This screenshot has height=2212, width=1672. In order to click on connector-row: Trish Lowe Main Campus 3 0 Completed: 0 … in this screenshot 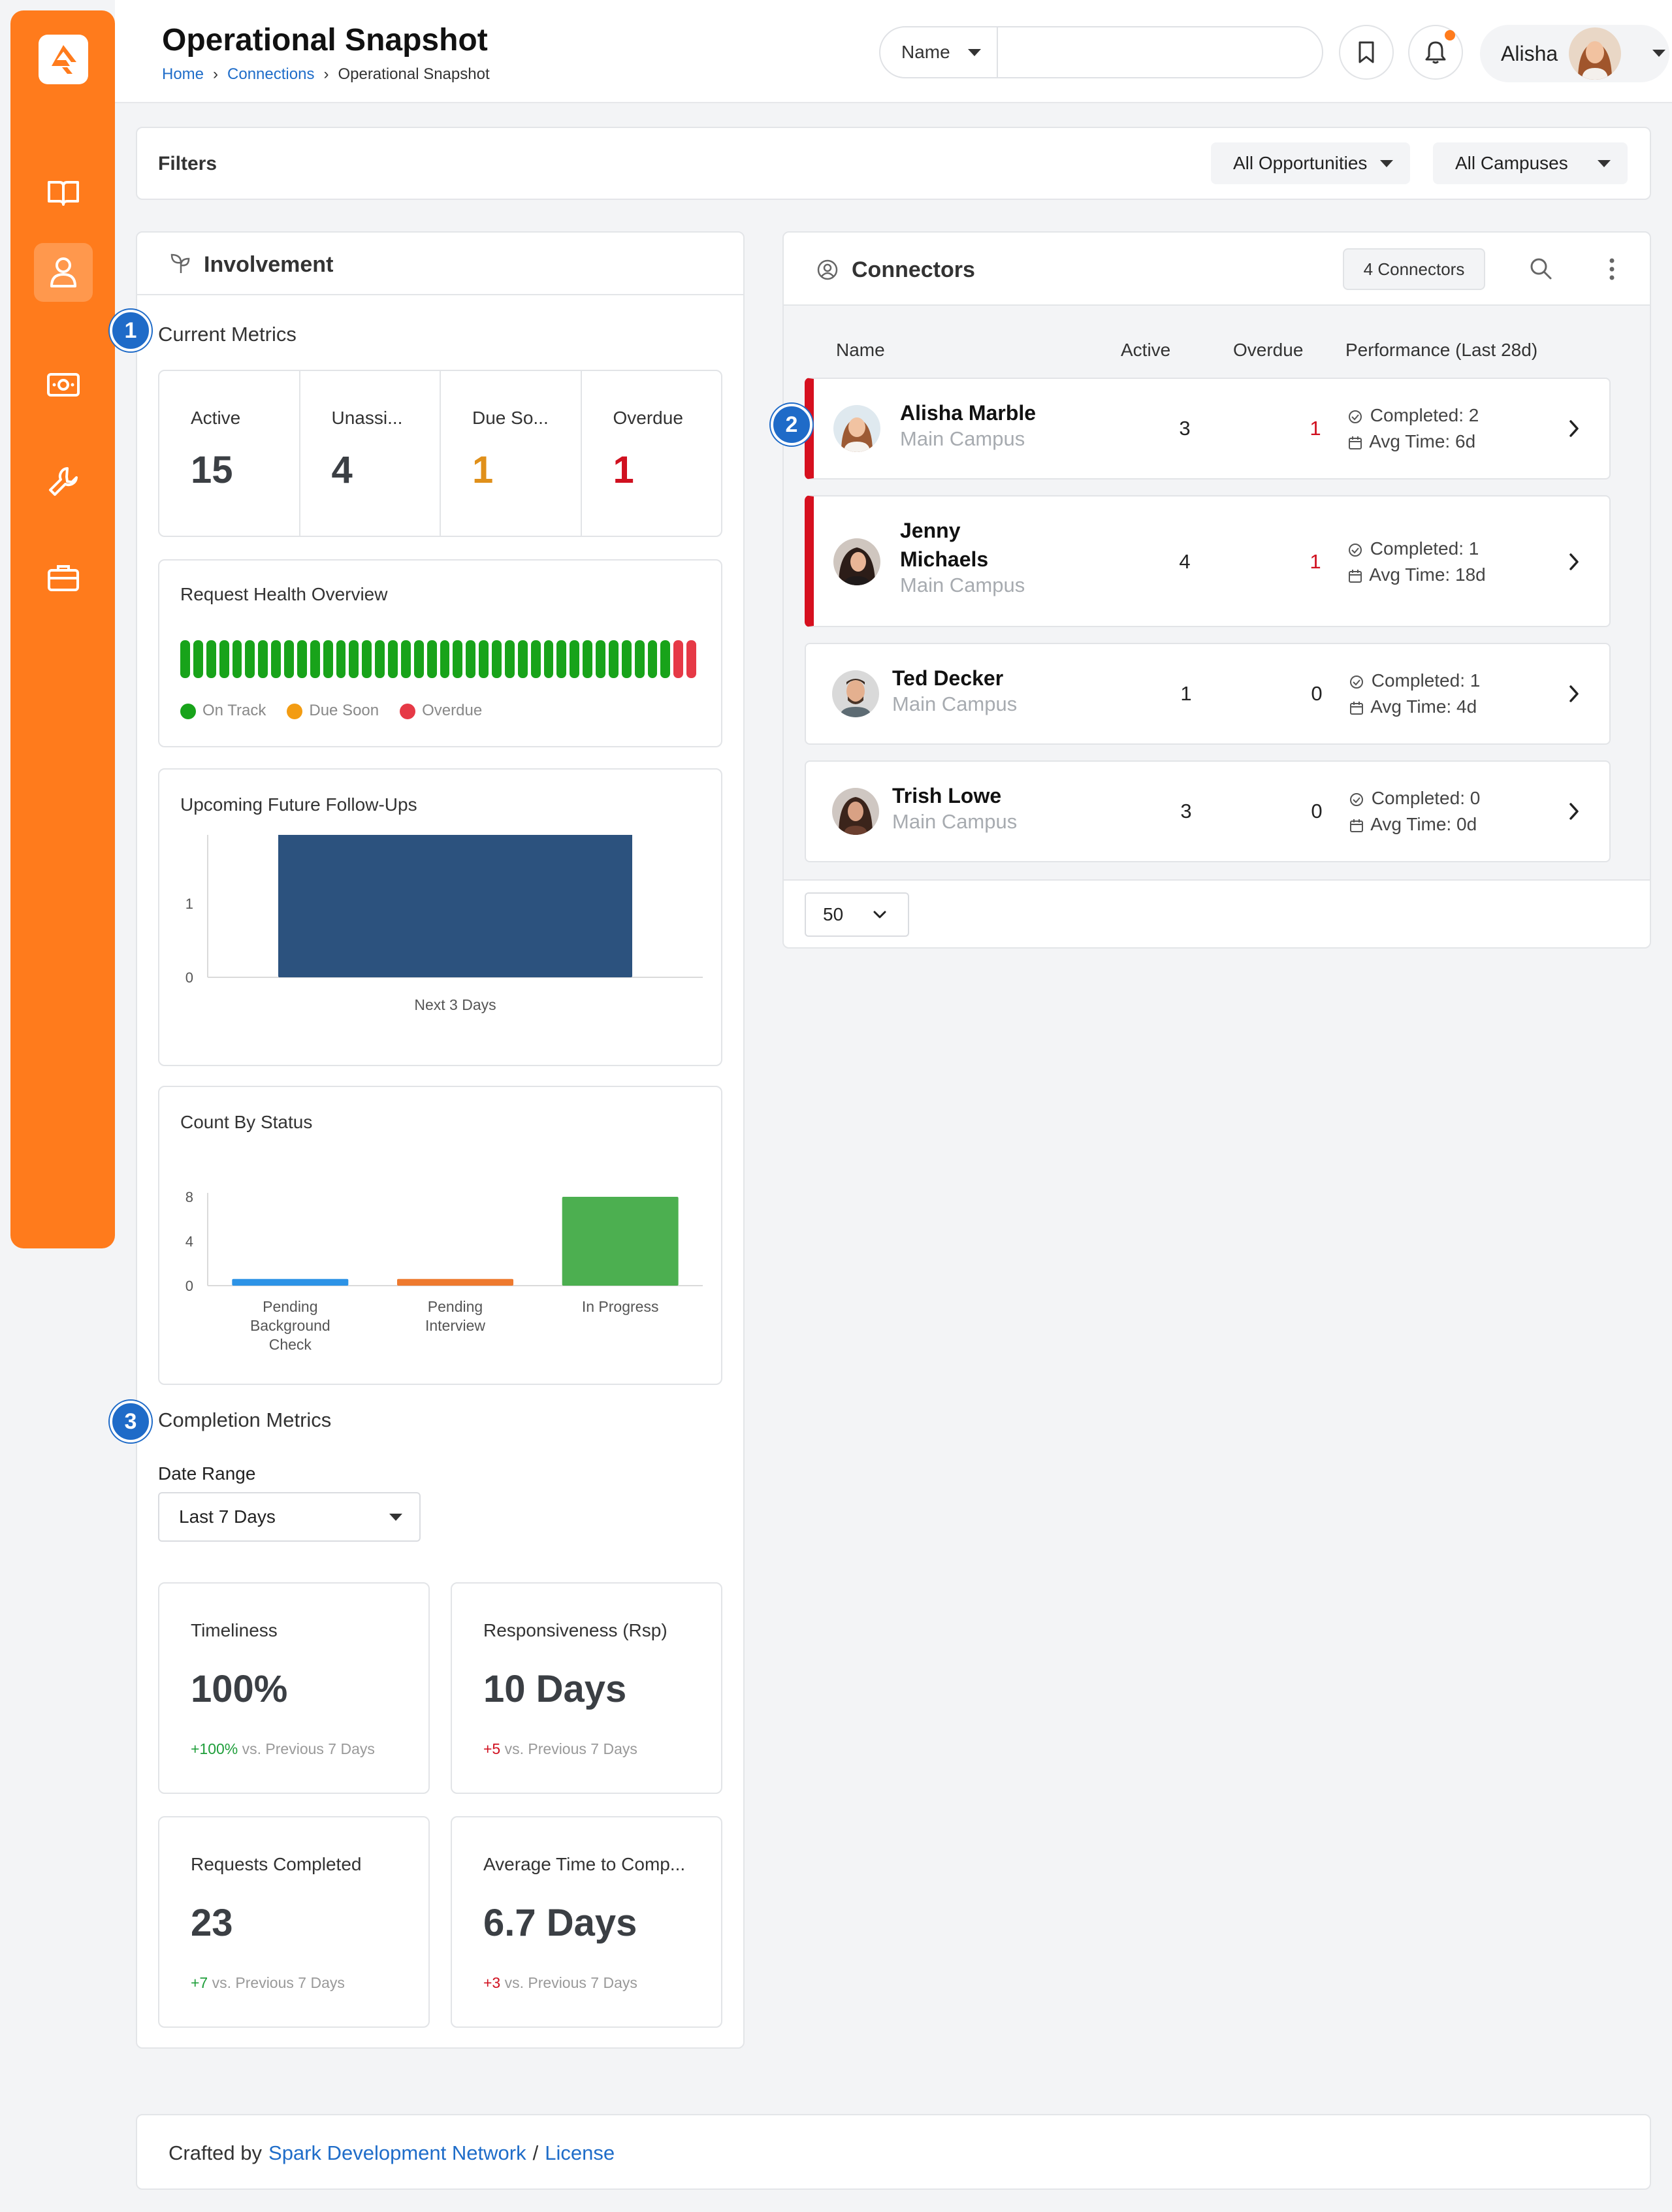, I will do `click(1208, 811)`.